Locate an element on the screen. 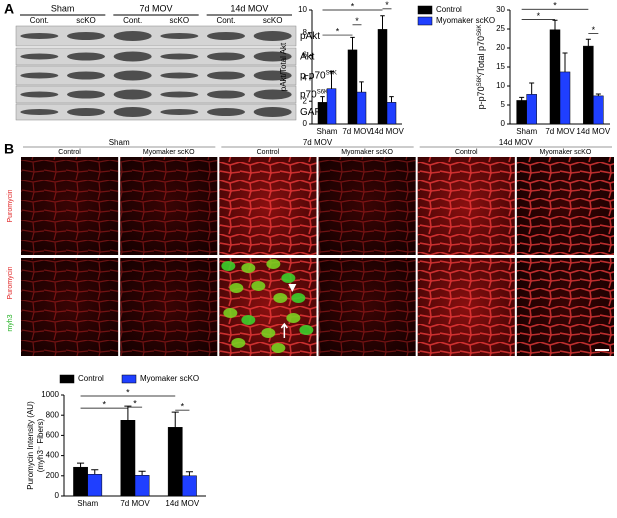  label-line: Puromycin Intensity (AU) is located at coordinates (30, 445).